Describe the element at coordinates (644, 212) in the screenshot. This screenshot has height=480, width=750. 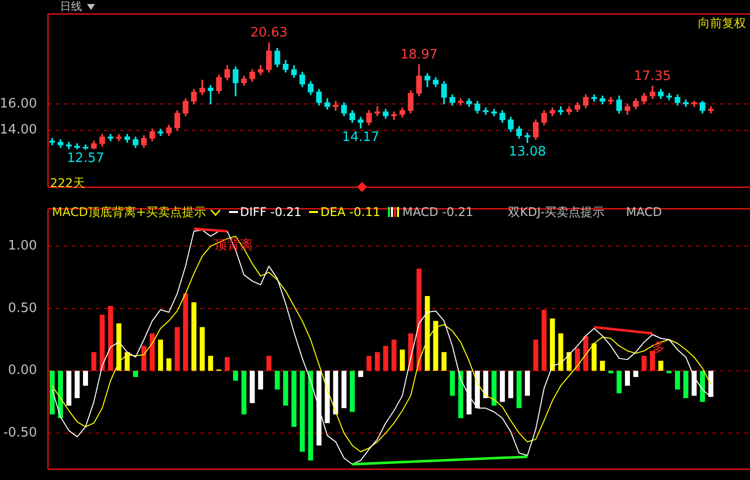
I see `annotation: MACD` at that location.